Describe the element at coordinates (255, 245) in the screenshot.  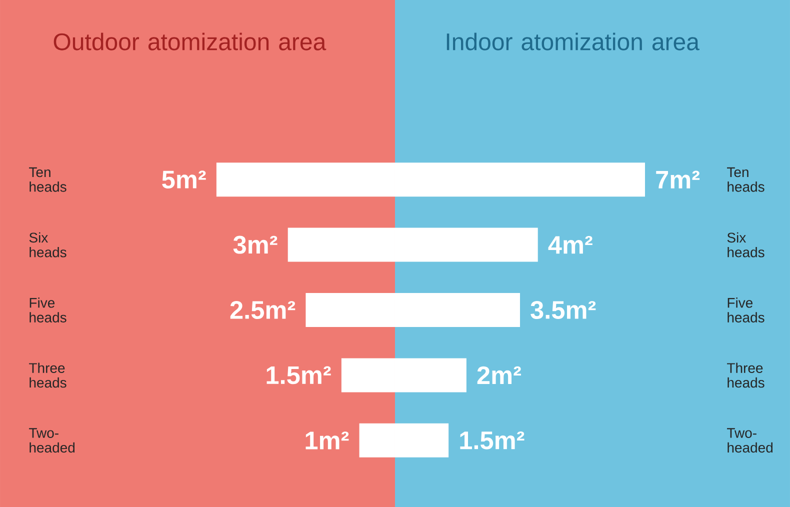
I see `data-label: 3m²` at that location.